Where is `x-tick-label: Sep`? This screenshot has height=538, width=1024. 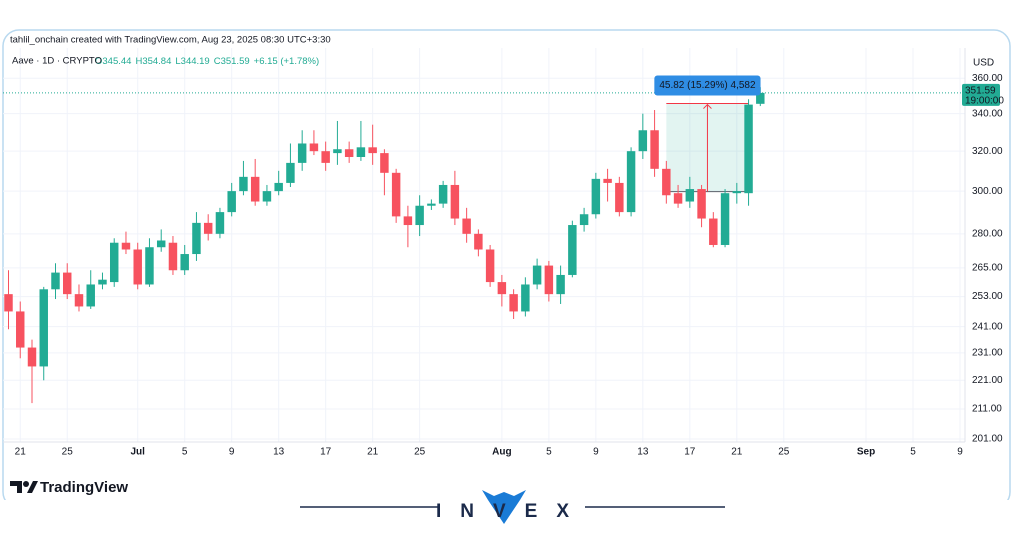 x-tick-label: Sep is located at coordinates (866, 452).